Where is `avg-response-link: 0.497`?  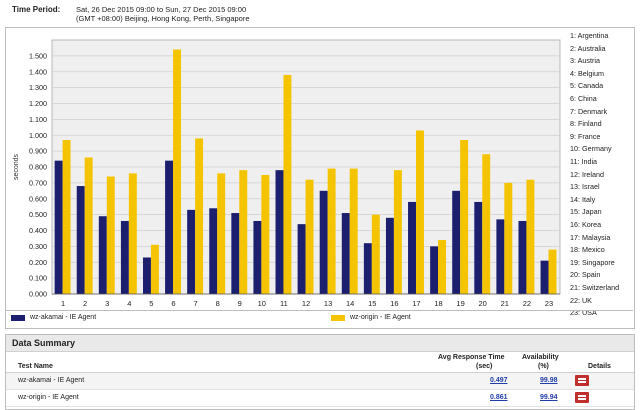
avg-response-link: 0.497 is located at coordinates (499, 380).